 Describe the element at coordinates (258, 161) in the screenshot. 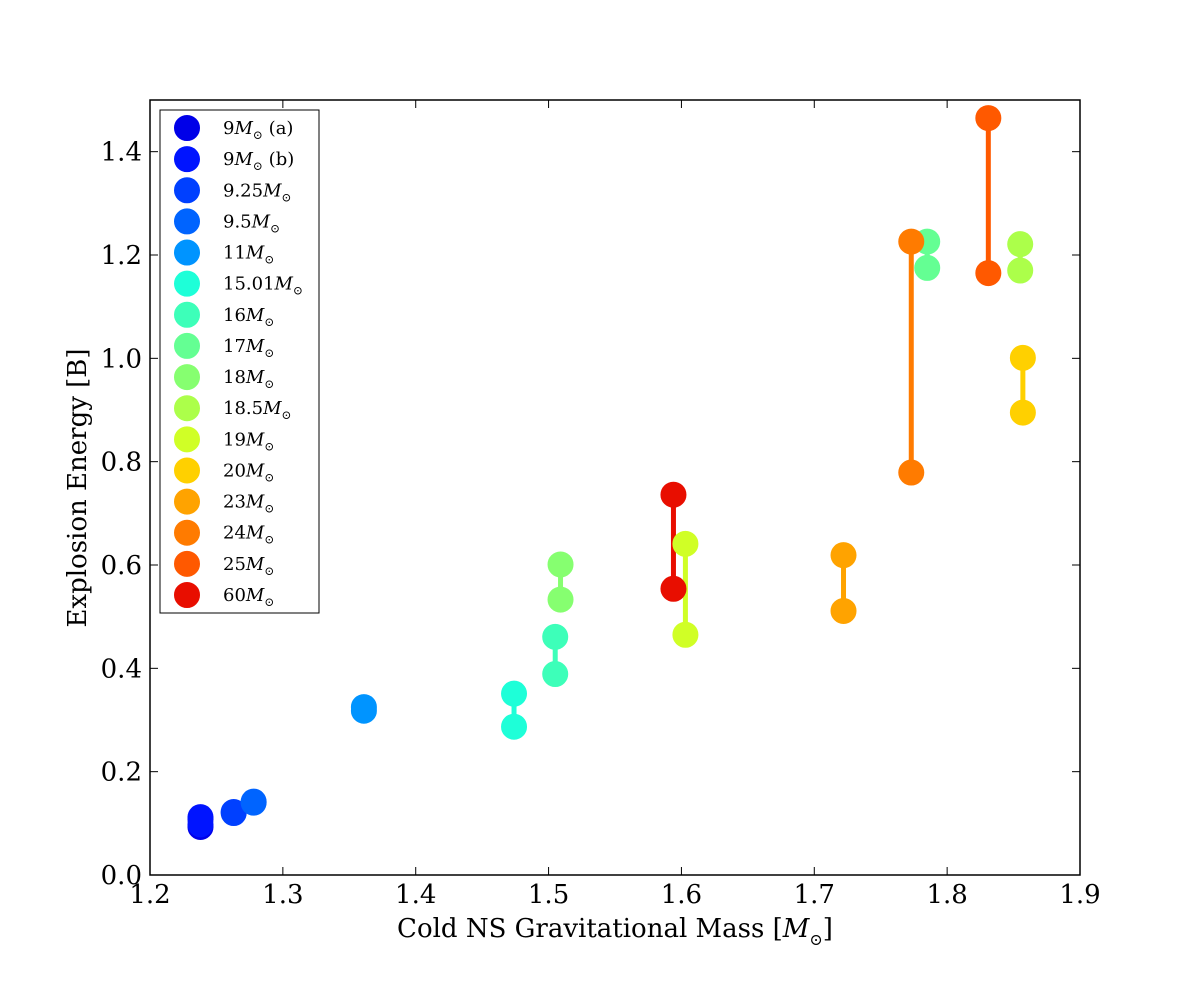

I see `legend-label: 9M⊙ (b)` at that location.